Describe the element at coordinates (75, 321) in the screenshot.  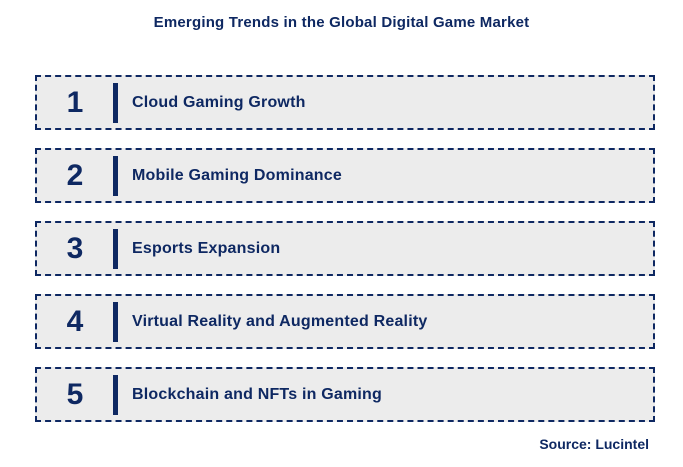
I see `trend-number: 4` at that location.